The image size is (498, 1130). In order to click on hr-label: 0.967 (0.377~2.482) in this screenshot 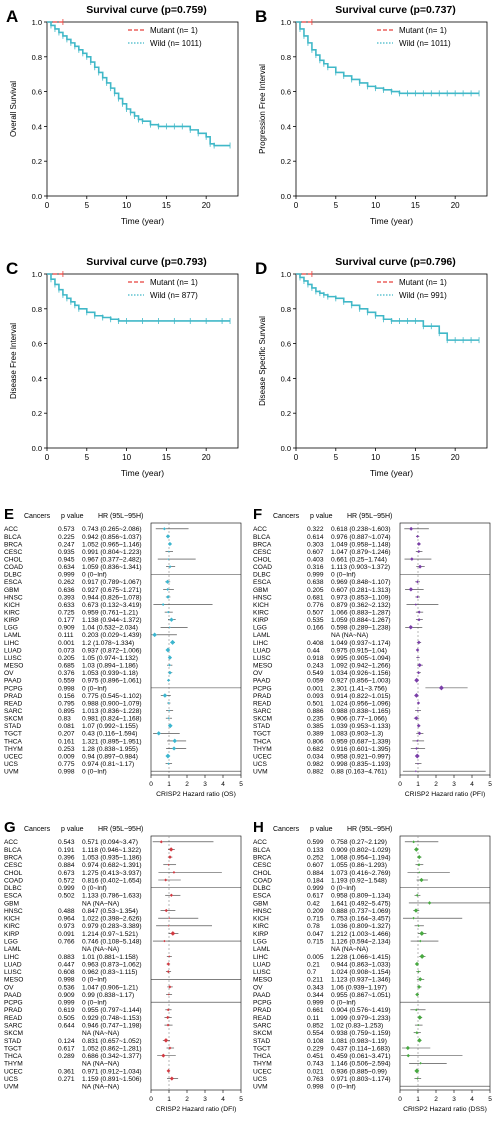, I will do `click(112, 559)`.